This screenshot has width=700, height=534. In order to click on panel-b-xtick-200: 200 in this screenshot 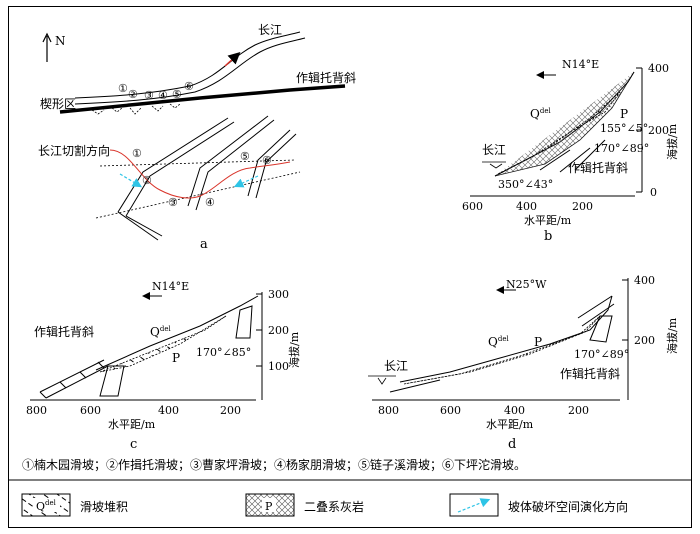, I will do `click(582, 206)`.